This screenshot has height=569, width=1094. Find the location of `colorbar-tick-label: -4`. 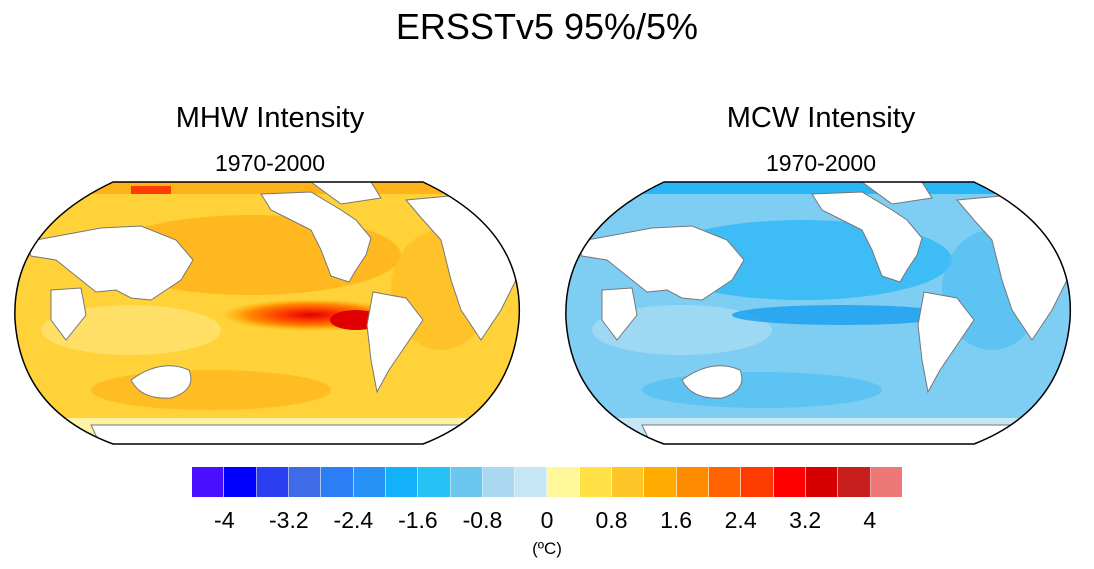

colorbar-tick-label: -4 is located at coordinates (224, 520).